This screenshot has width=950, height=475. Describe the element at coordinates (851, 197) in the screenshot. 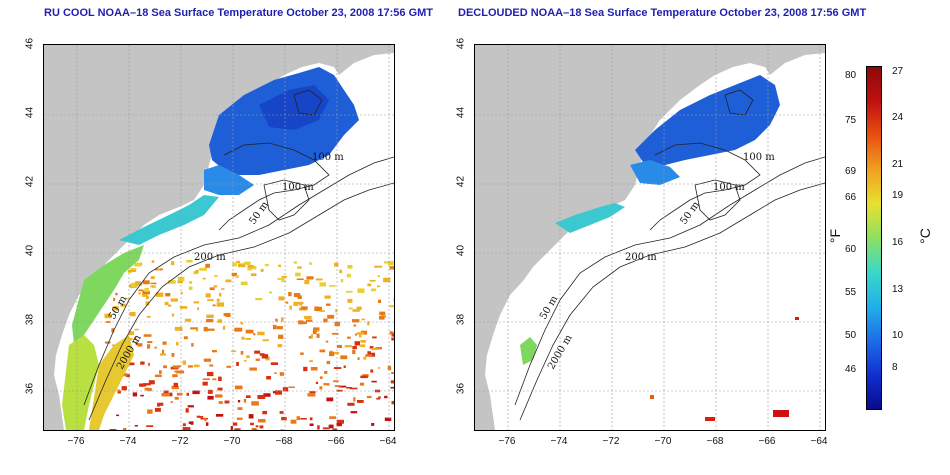

I see `fahrenheit-tick: 66` at that location.